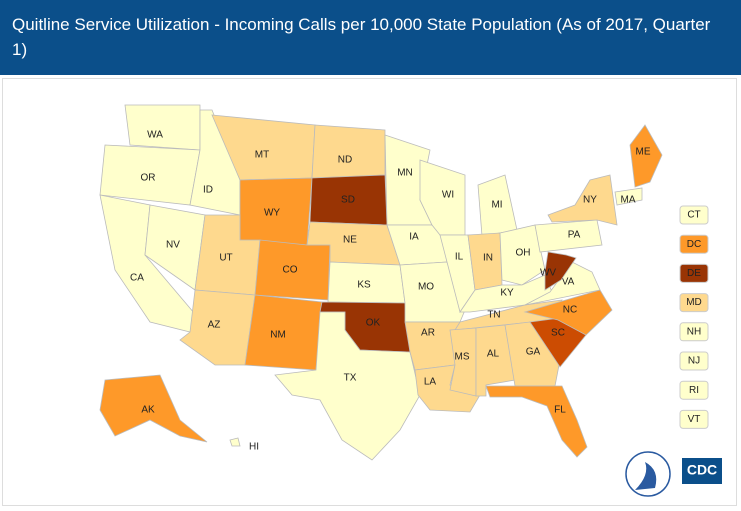  Describe the element at coordinates (560, 410) in the screenshot. I see `state-label: FL` at that location.